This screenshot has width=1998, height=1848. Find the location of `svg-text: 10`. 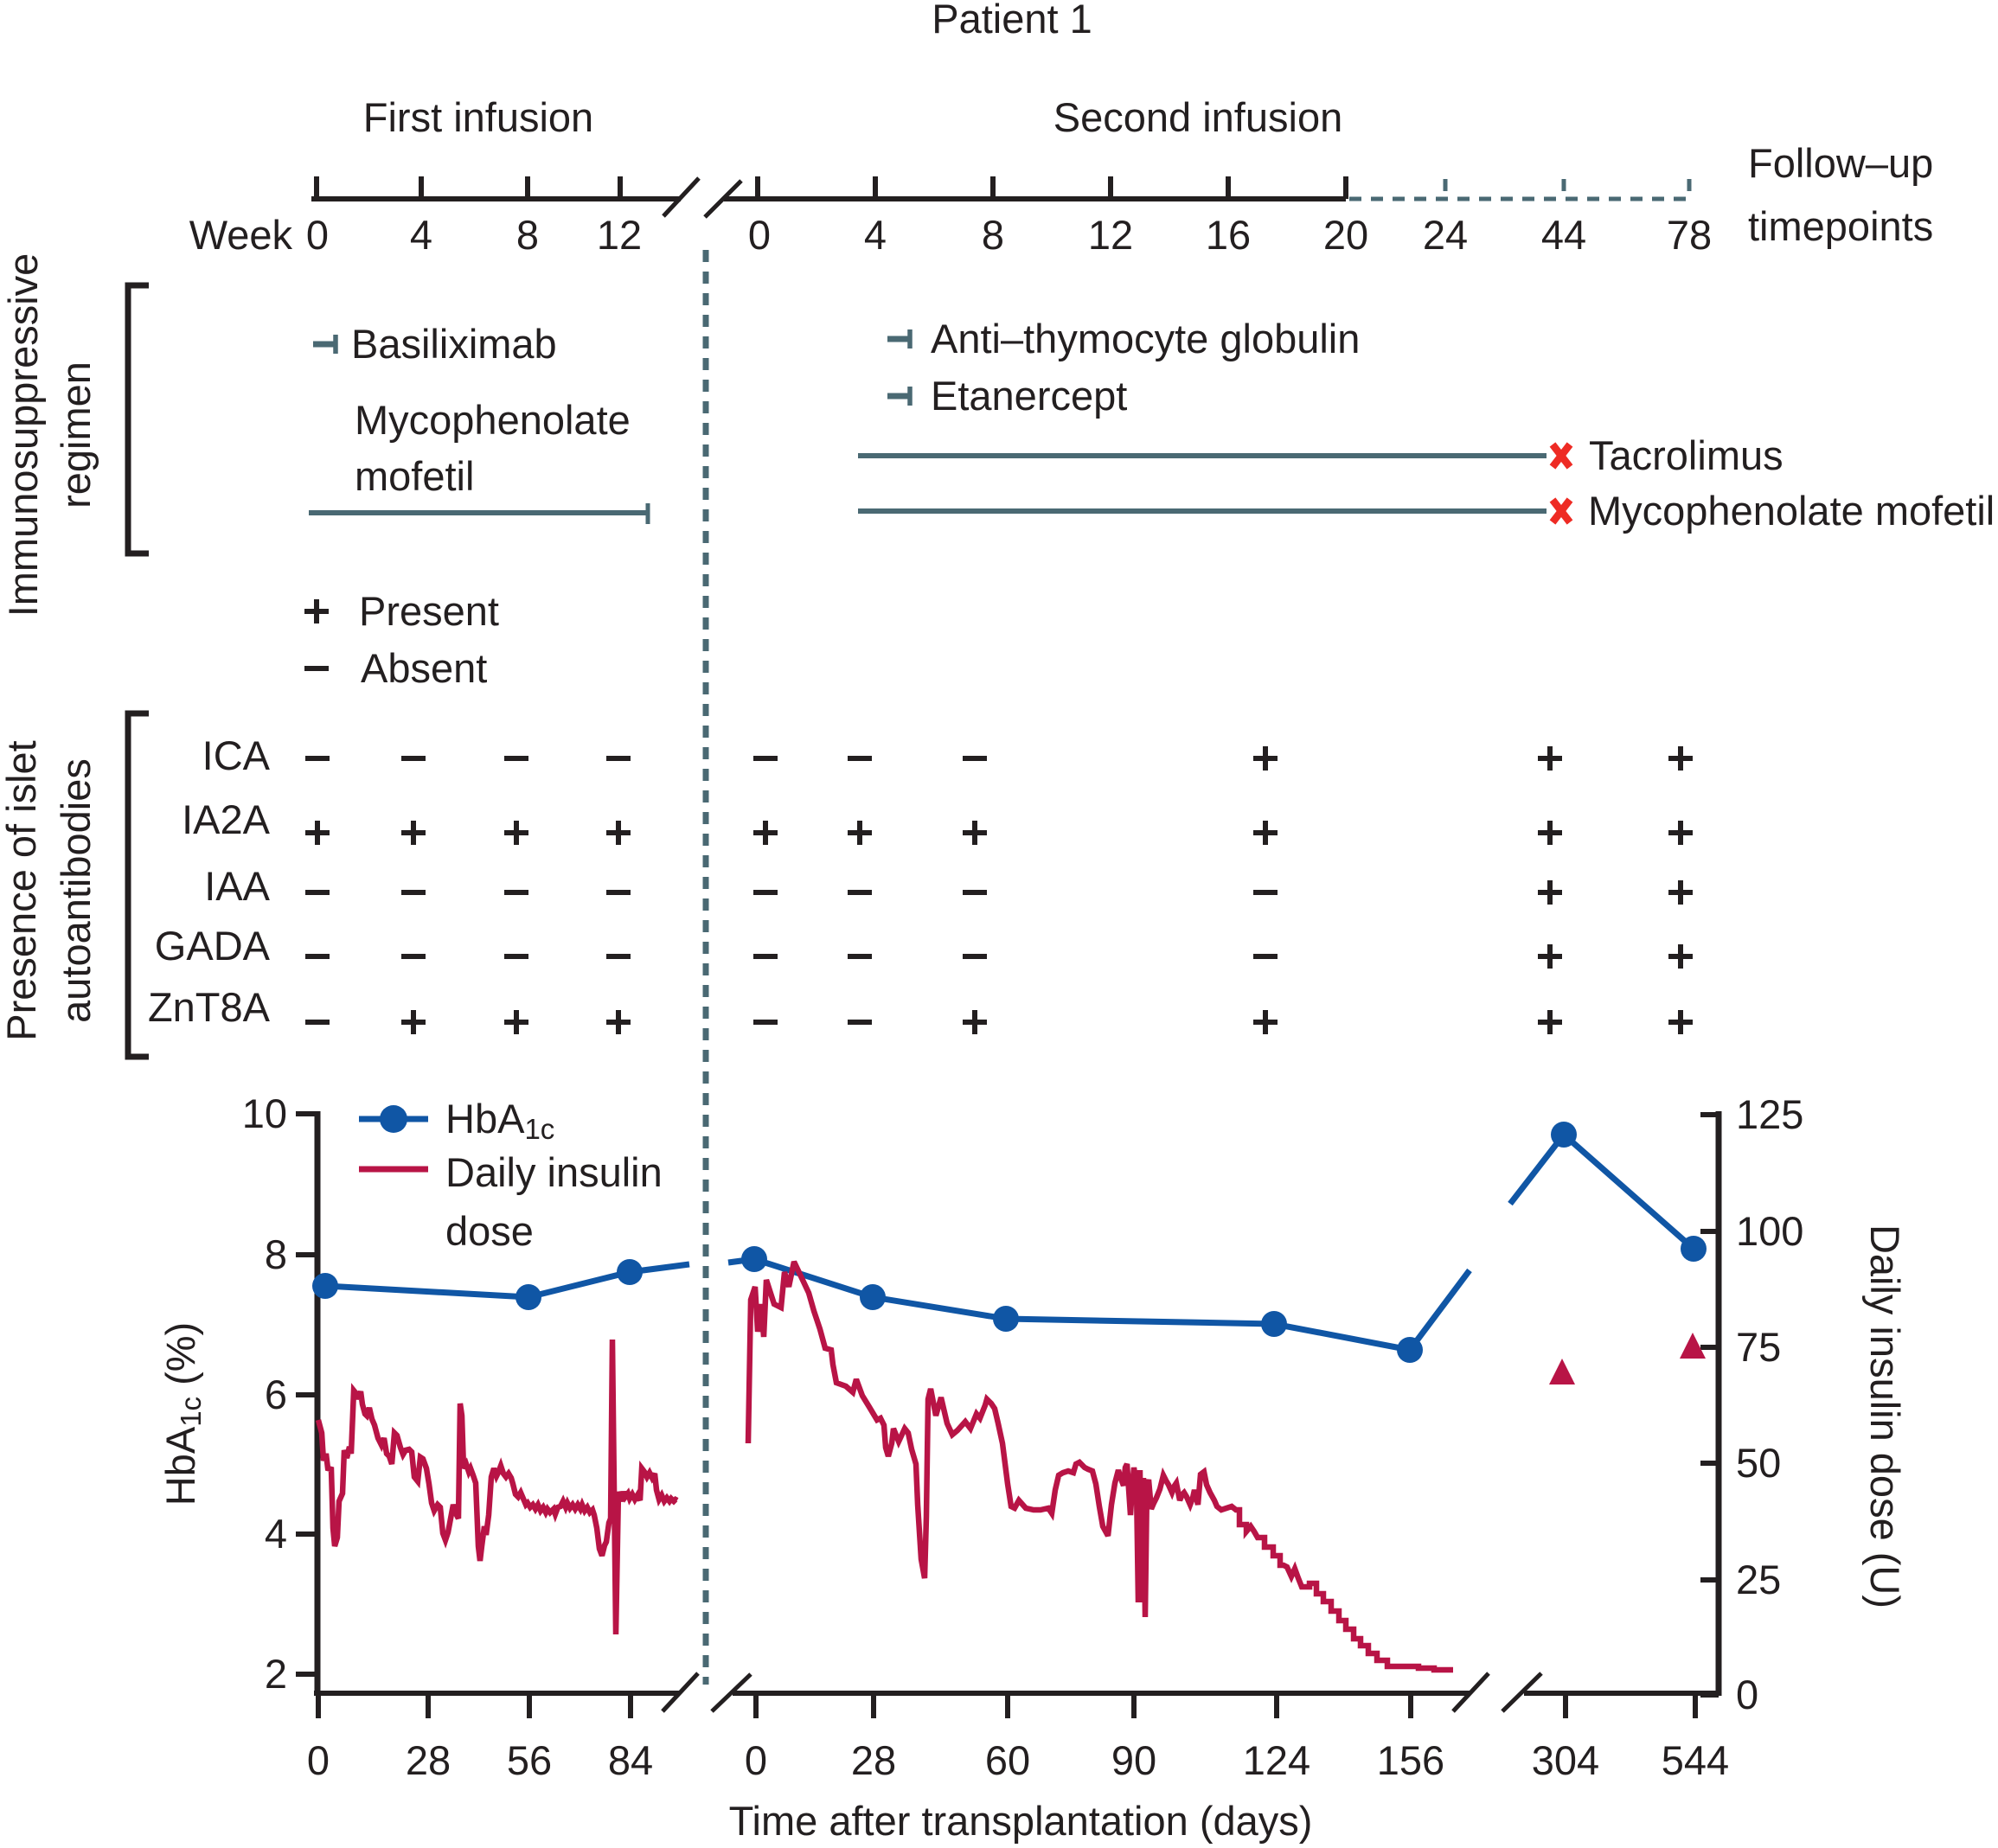

svg-text: 10 is located at coordinates (264, 1113).